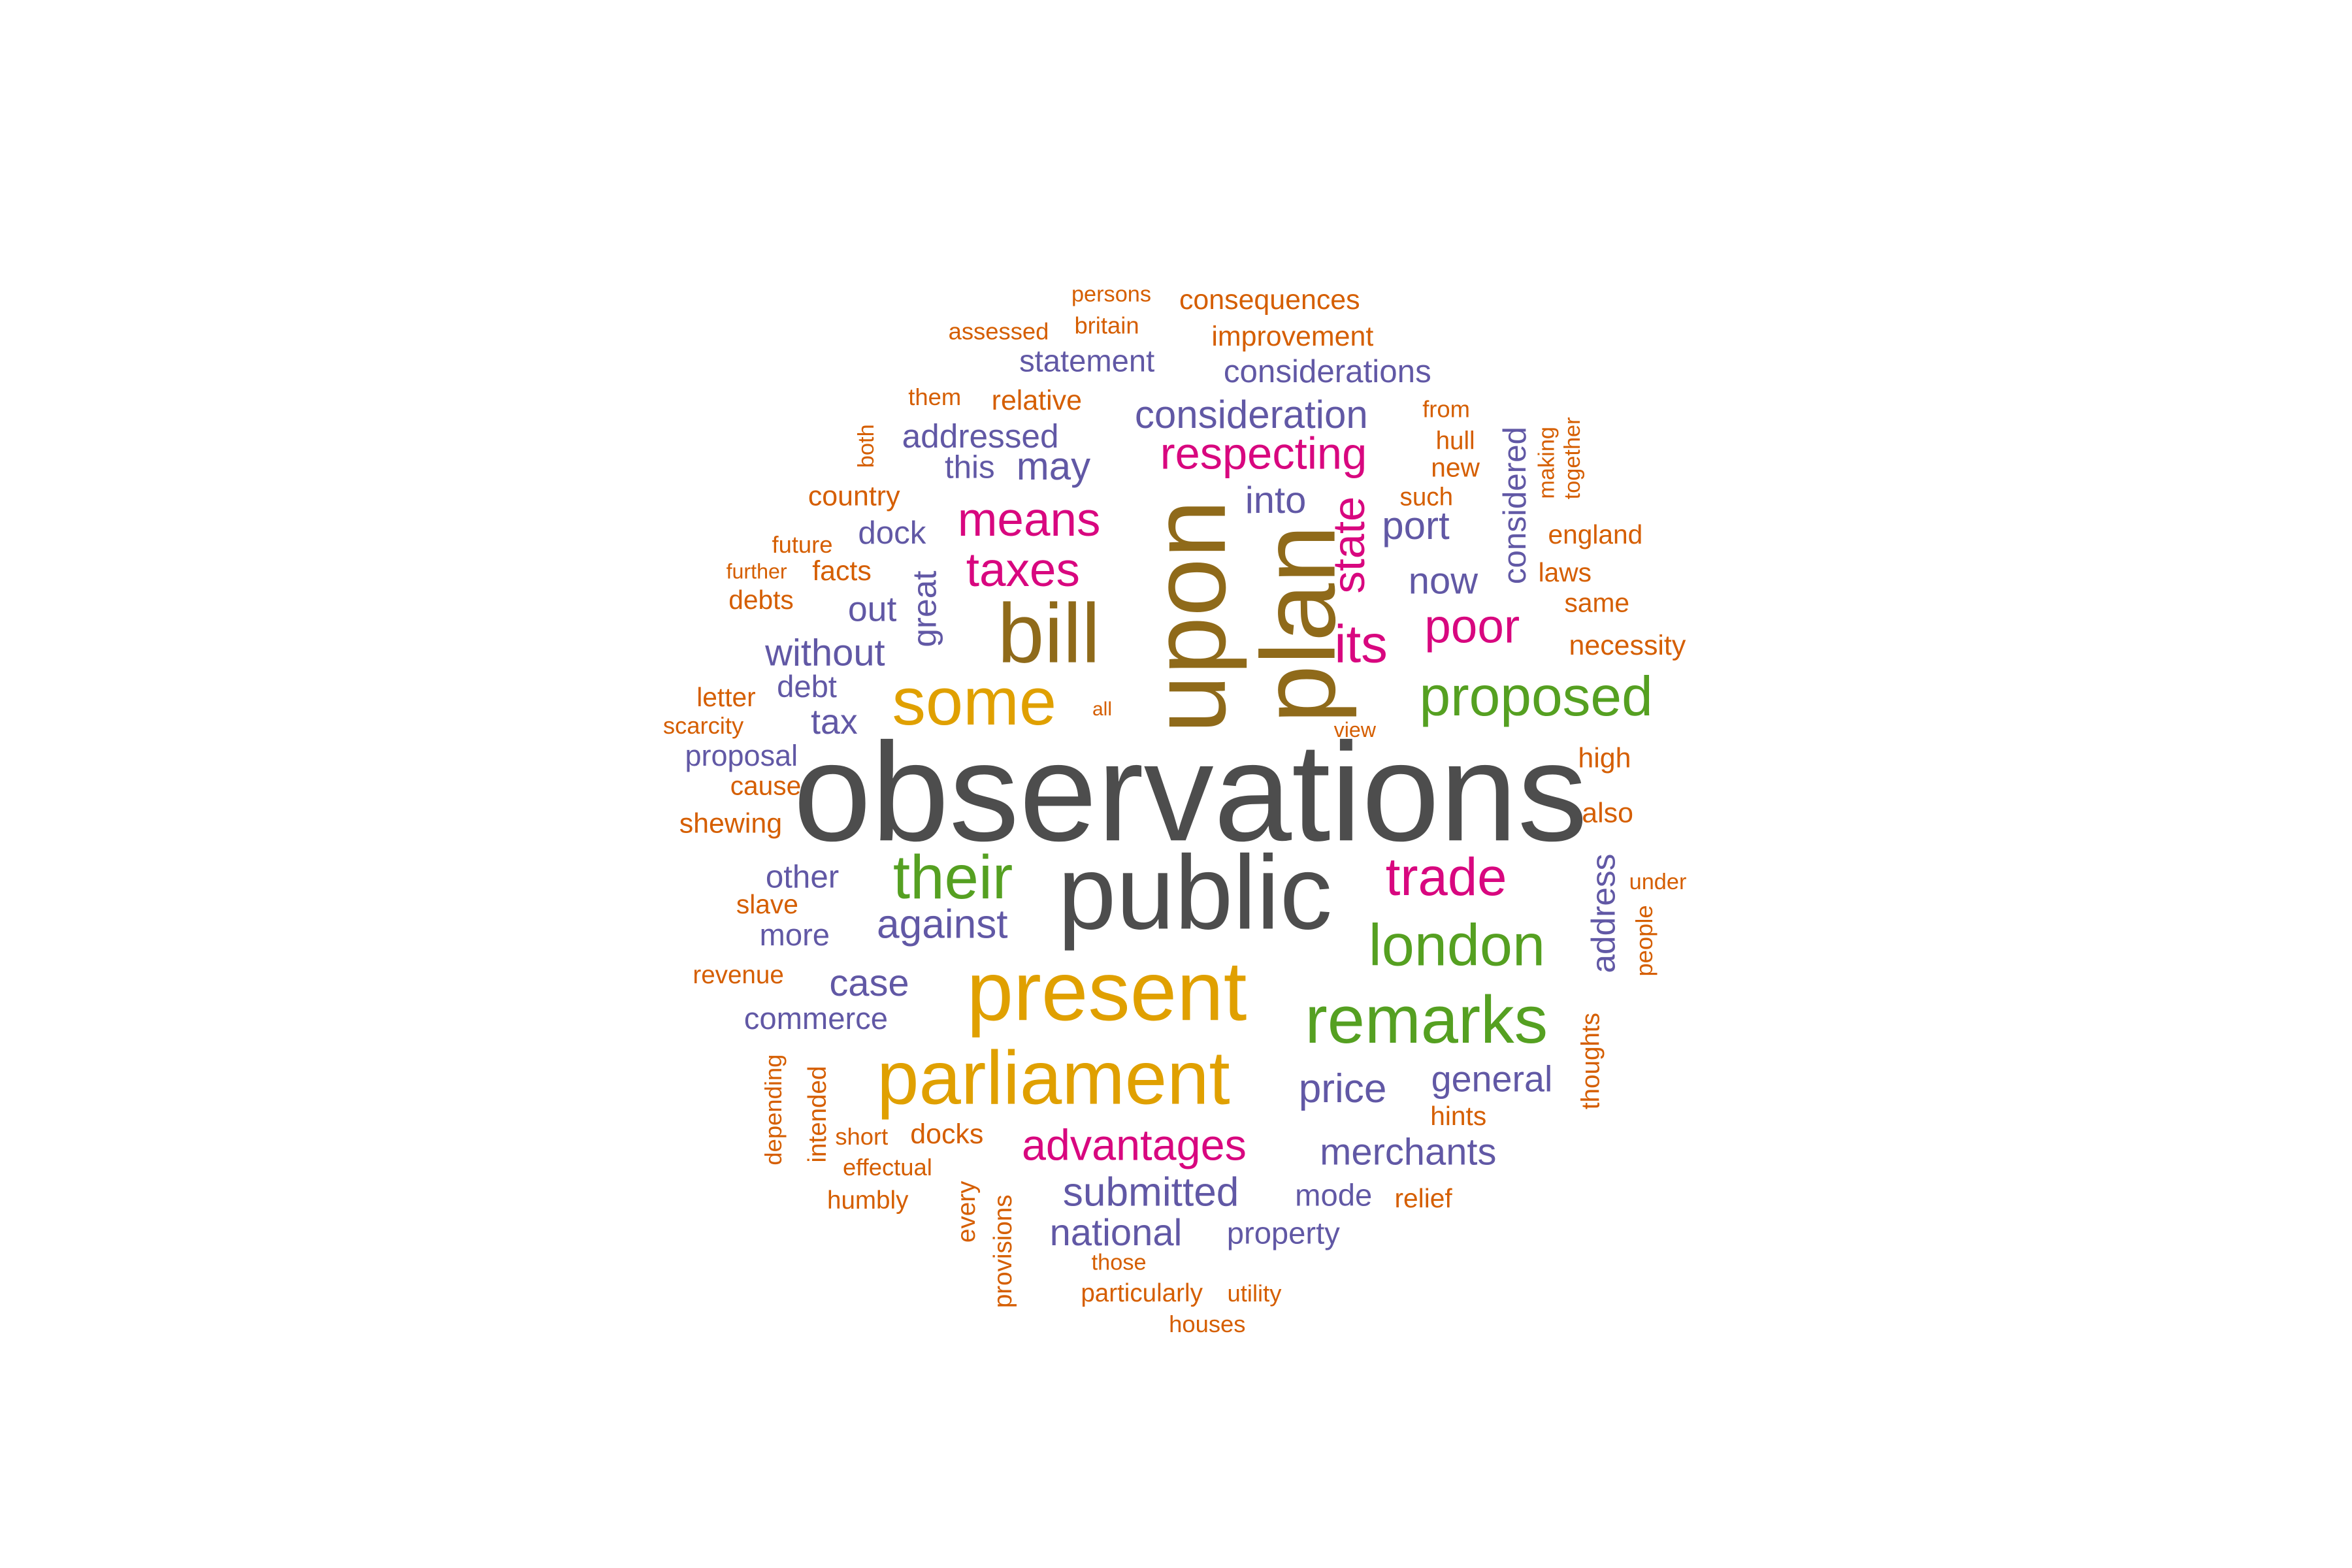  What do you see at coordinates (1195, 892) in the screenshot?
I see `word-public: public` at bounding box center [1195, 892].